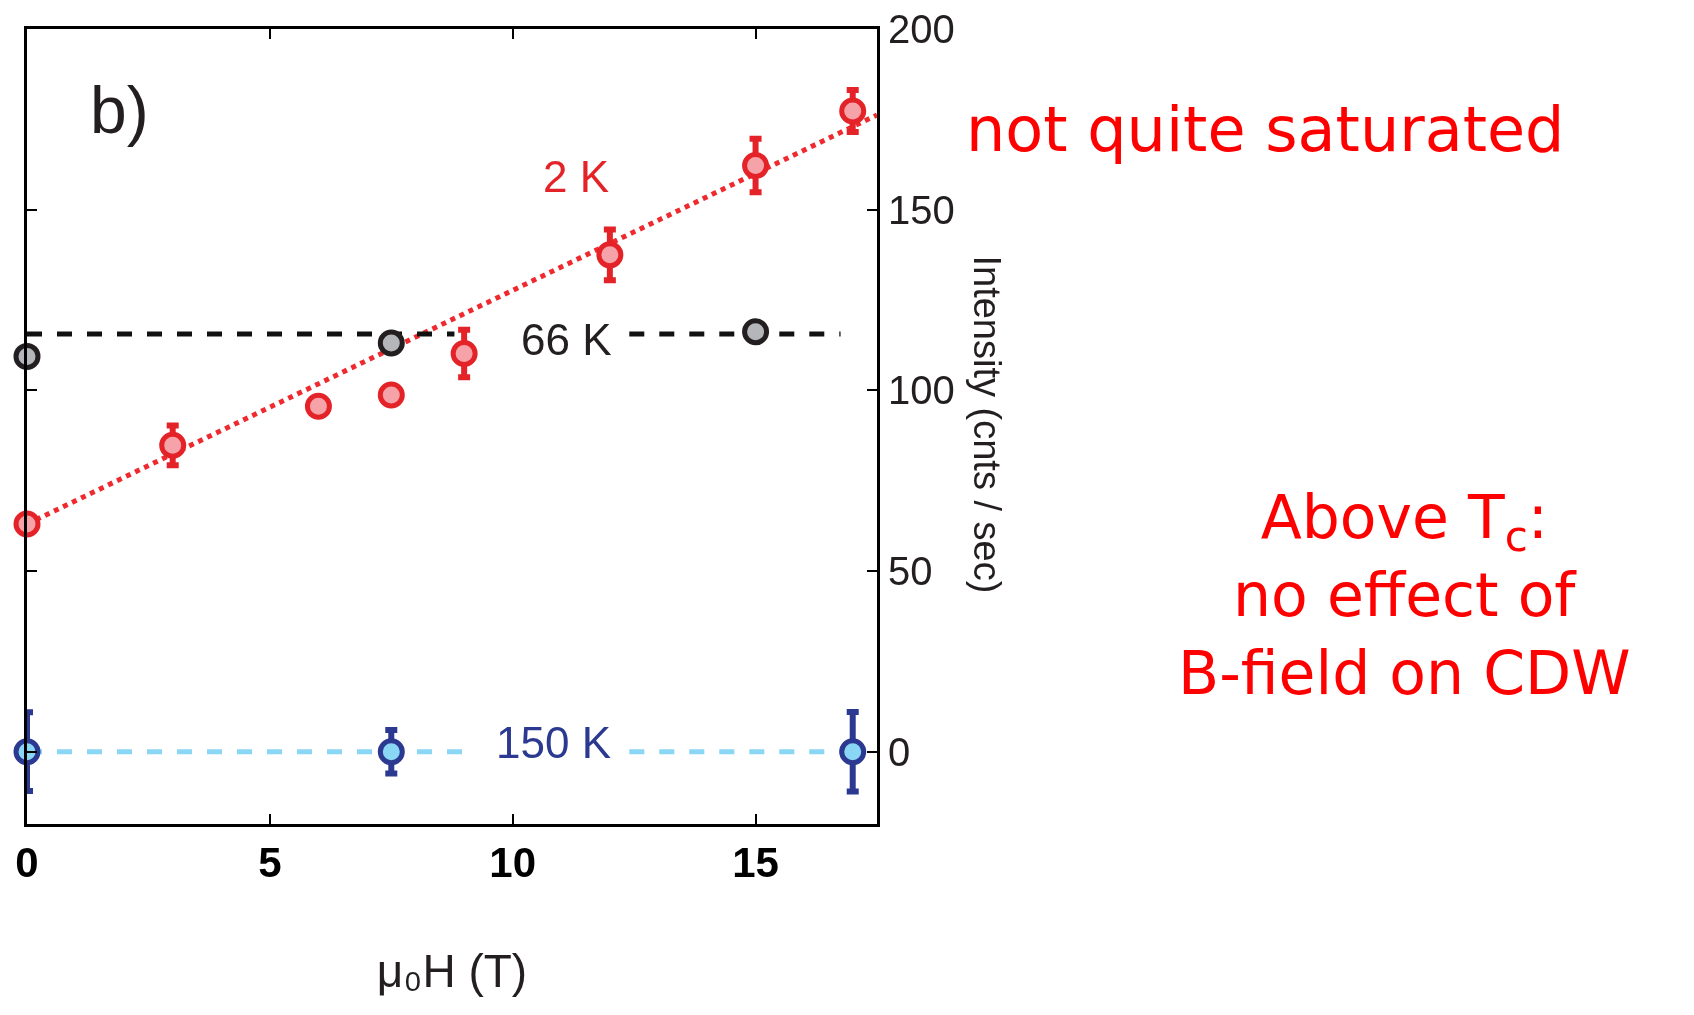  I want to click on annotation: b), so click(119, 110).